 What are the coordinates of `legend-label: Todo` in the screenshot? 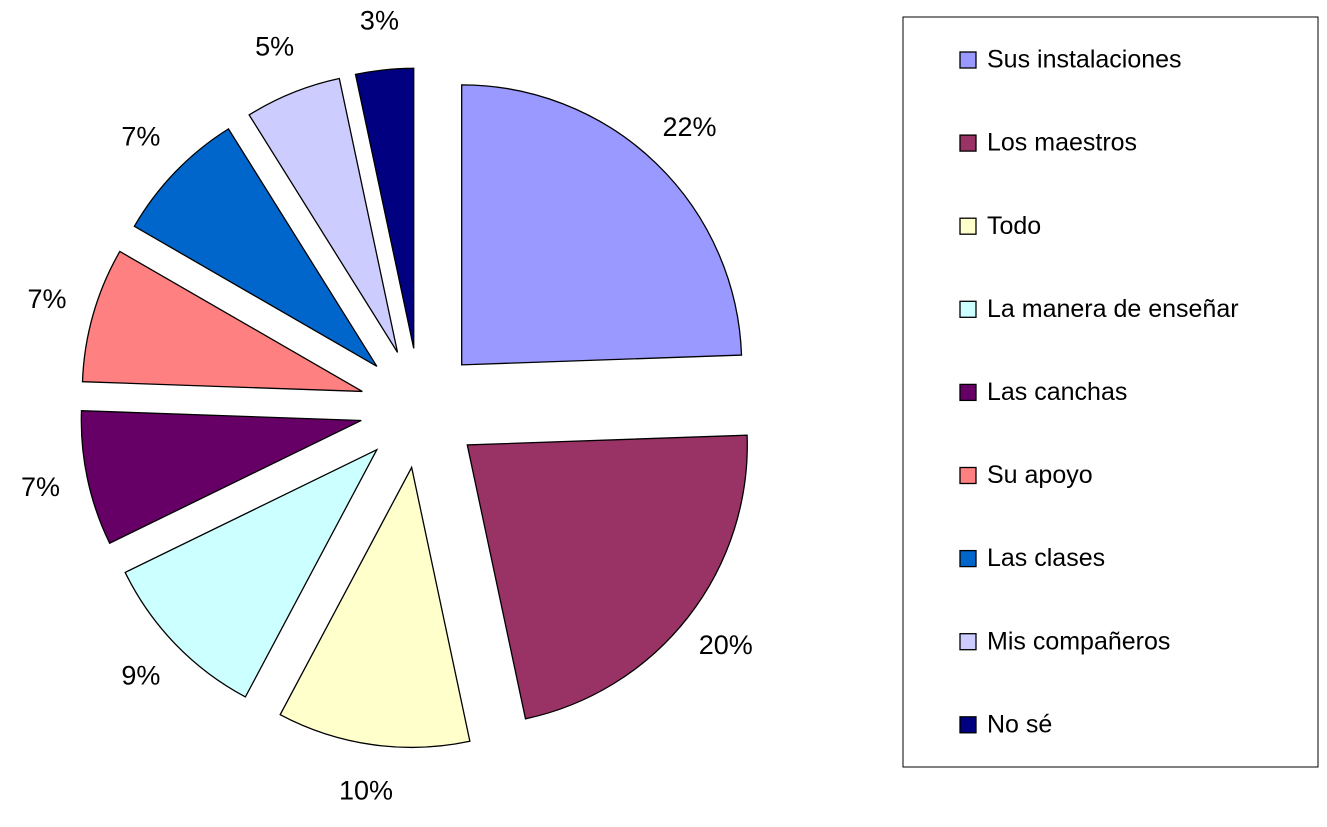 It's located at (1014, 226).